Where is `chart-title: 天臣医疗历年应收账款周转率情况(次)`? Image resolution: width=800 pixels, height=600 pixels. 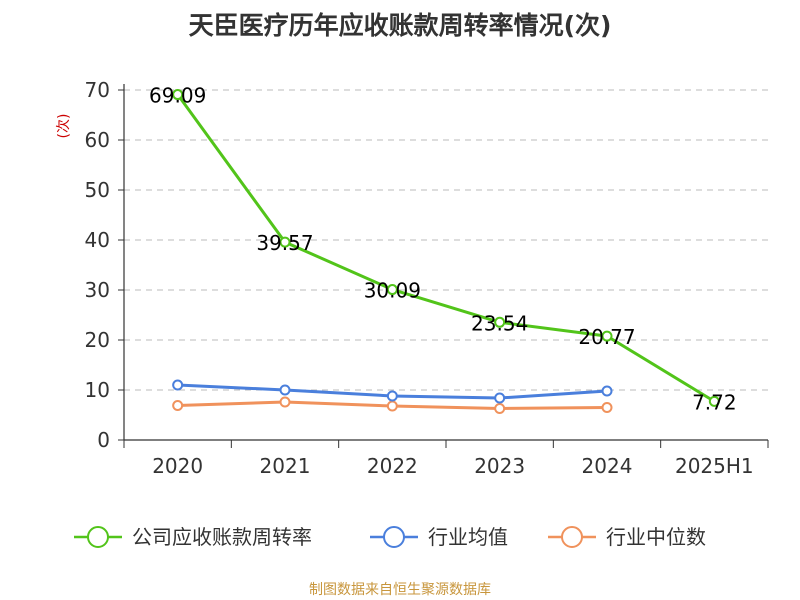 chart-title: 天臣医疗历年应收账款周转率情况(次) is located at coordinates (400, 25).